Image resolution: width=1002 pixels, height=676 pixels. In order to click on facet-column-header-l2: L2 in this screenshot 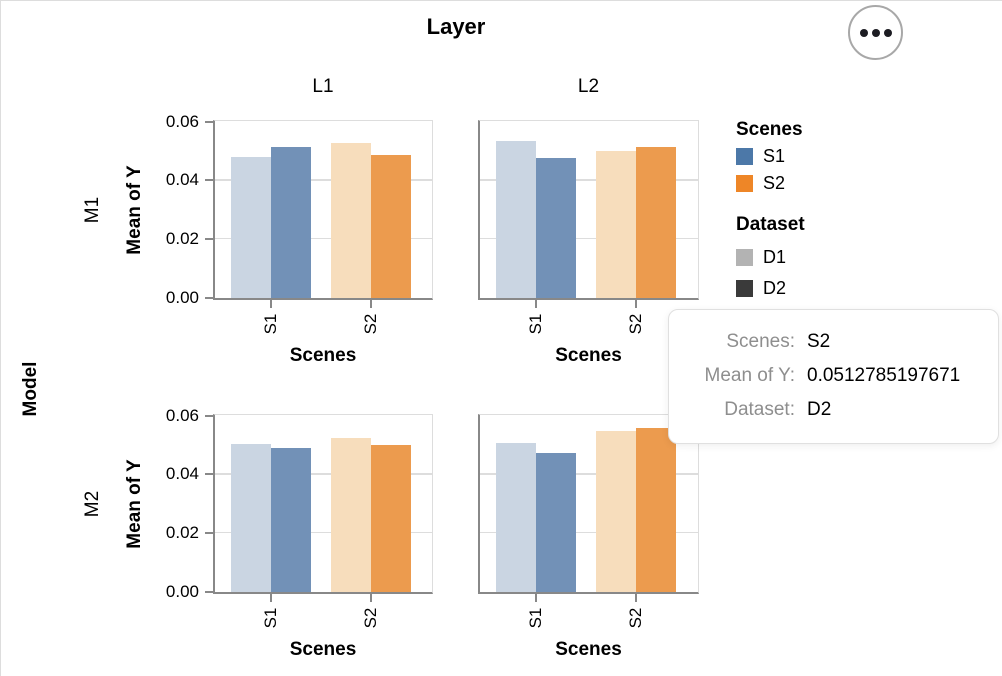, I will do `click(588, 86)`.